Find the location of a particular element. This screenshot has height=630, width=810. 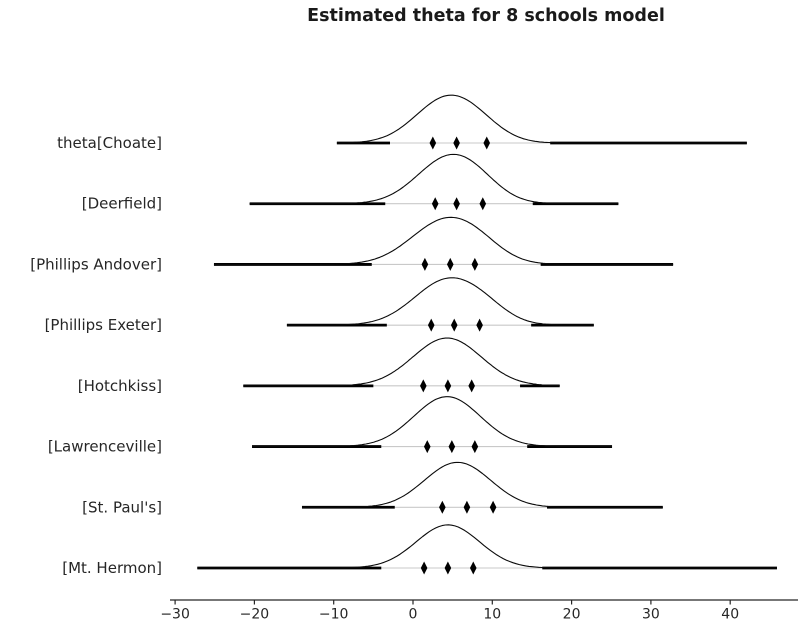

x-tick-label: −10 is located at coordinates (334, 615).